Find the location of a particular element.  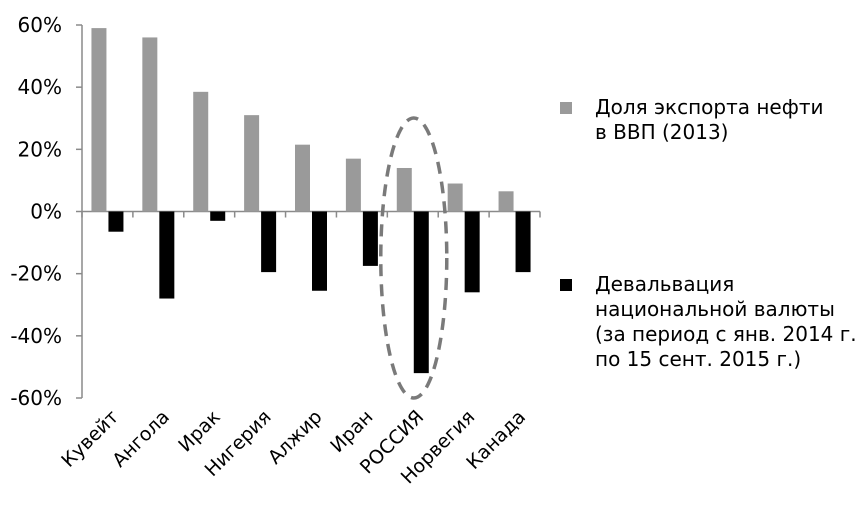

legend-label-1-line2: в ВВП (2013) is located at coordinates (662, 132).